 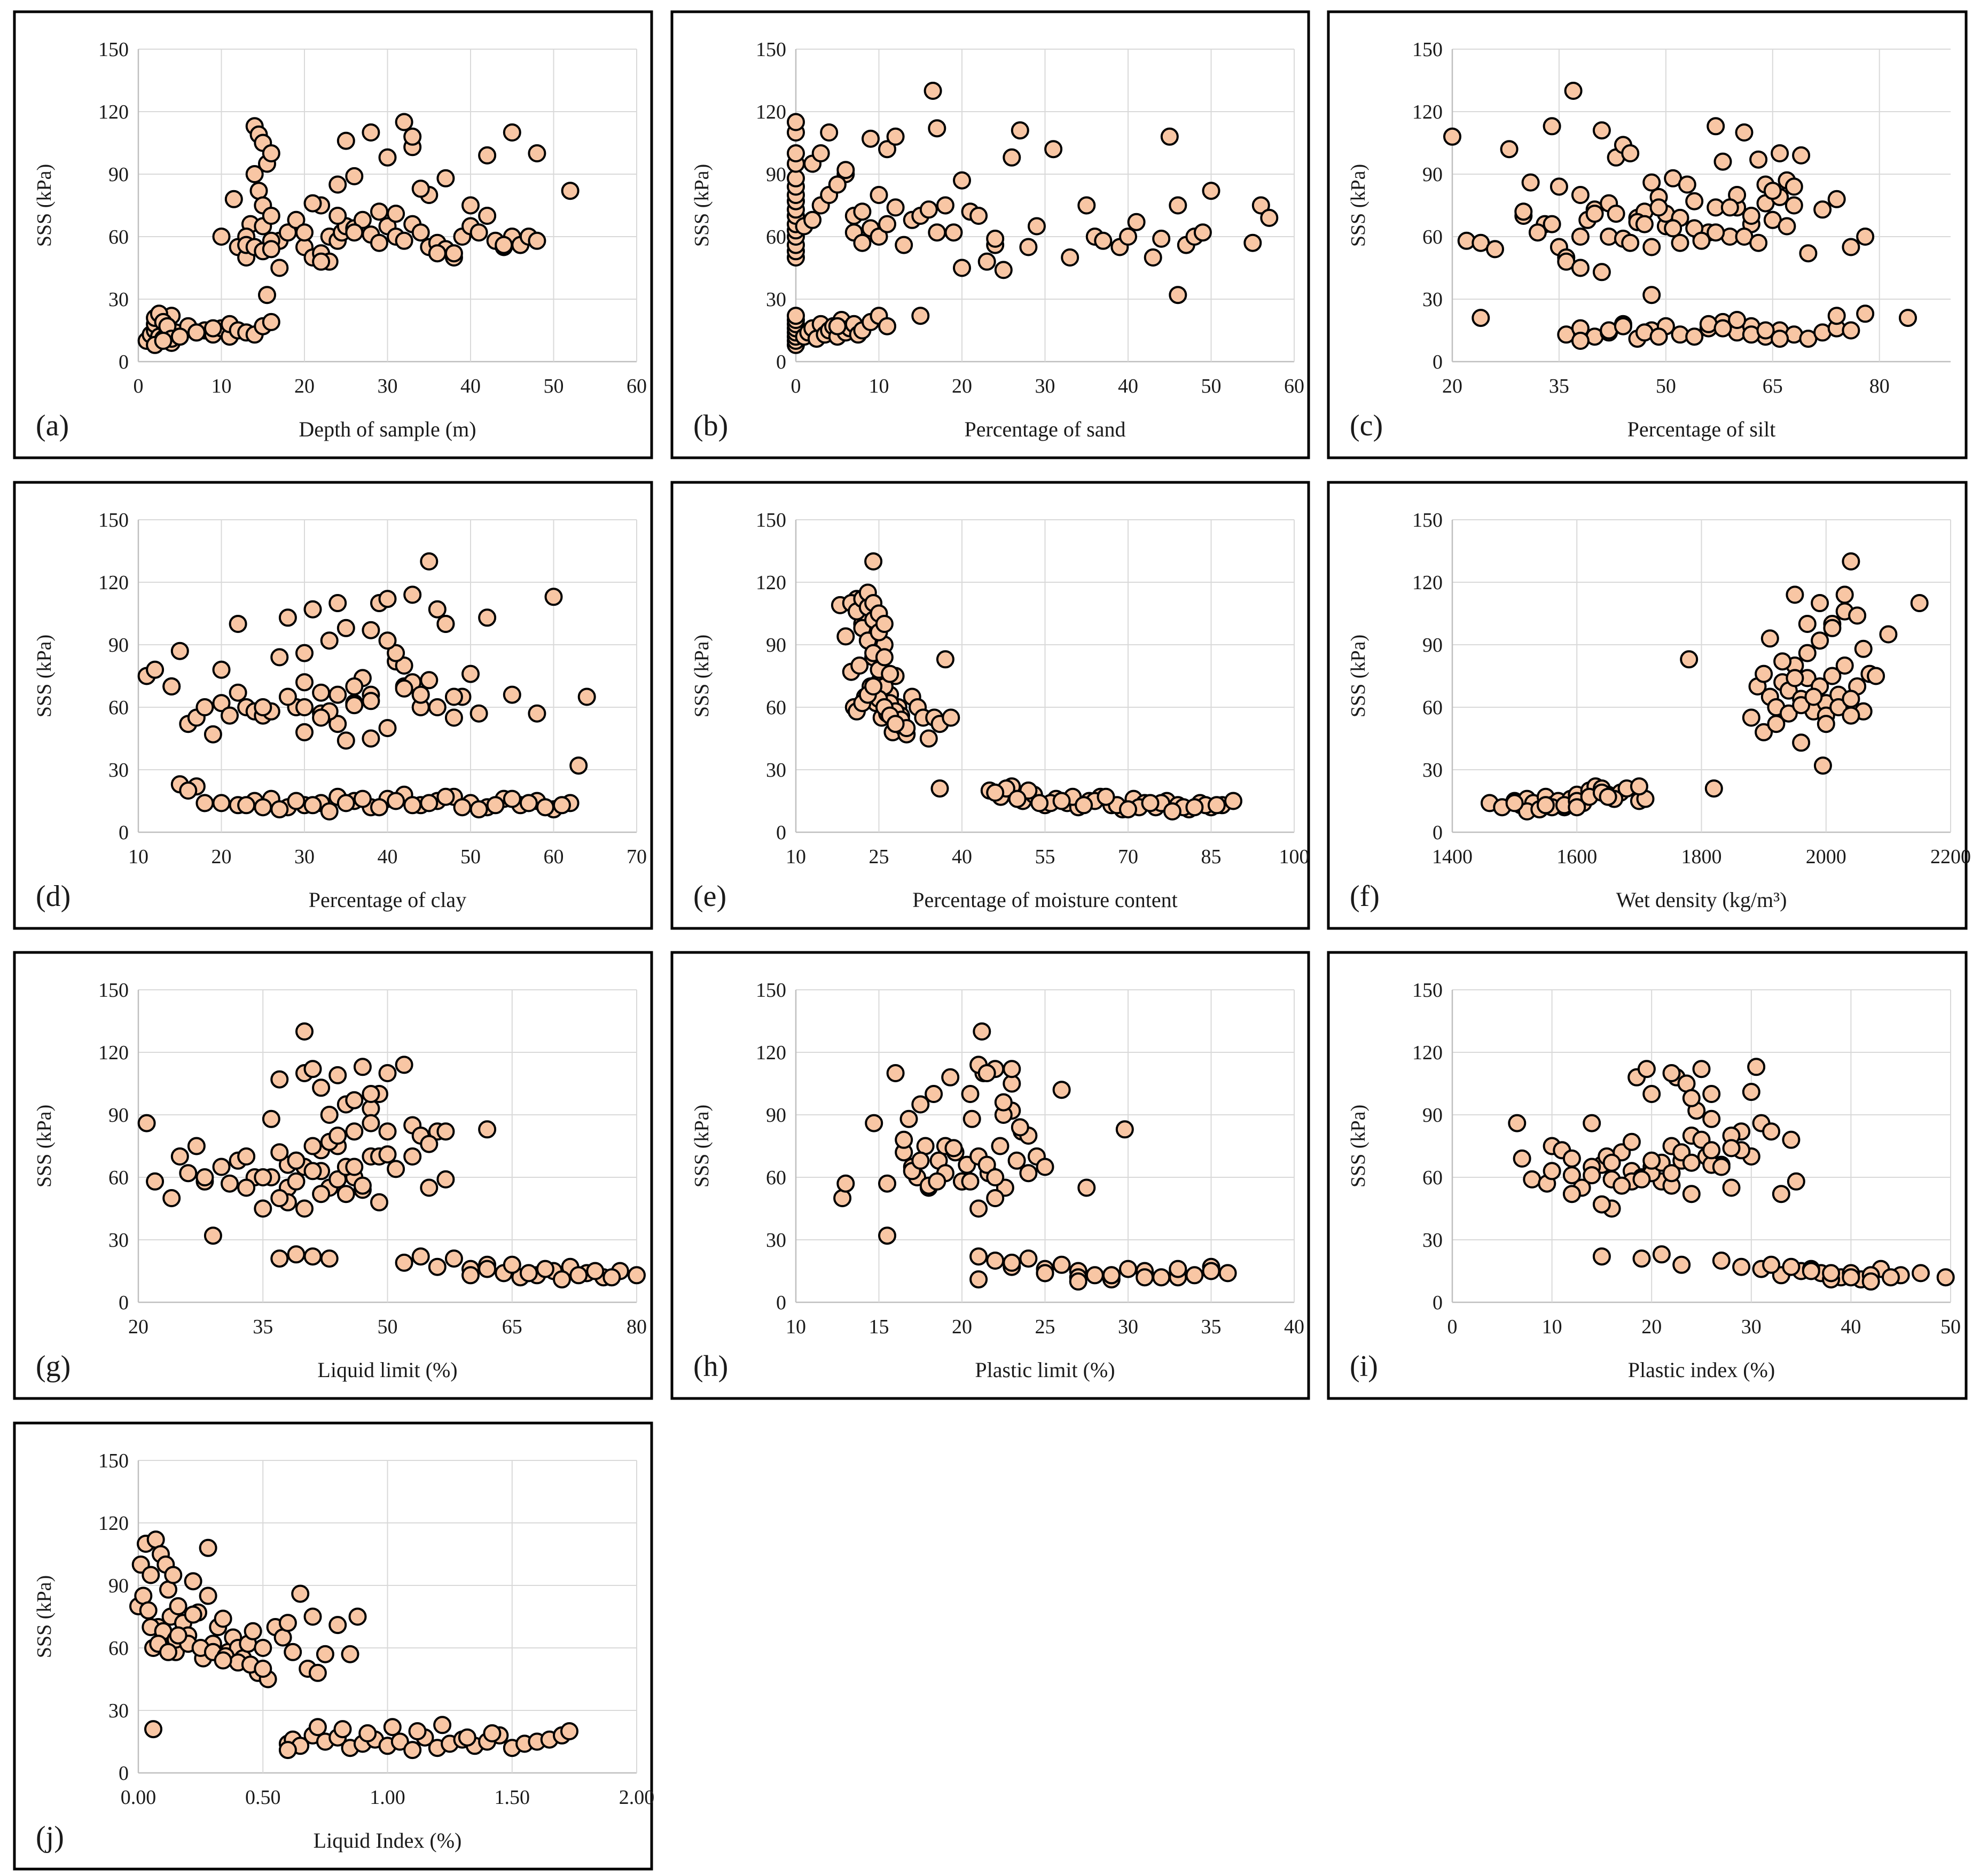 What do you see at coordinates (1705, 686) in the screenshot?
I see `scatter-series` at bounding box center [1705, 686].